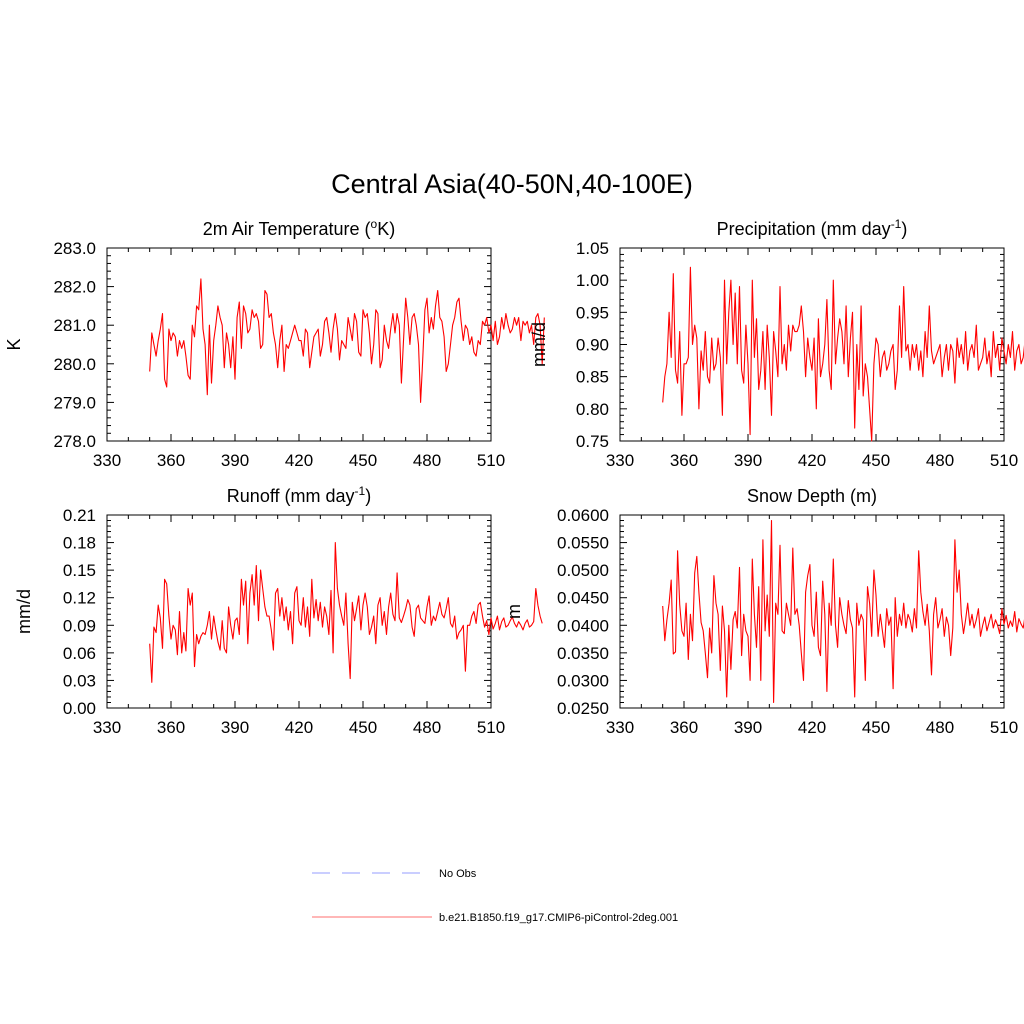 The image size is (1024, 1024). I want to click on y-tick-label: 281.0, so click(74, 325).